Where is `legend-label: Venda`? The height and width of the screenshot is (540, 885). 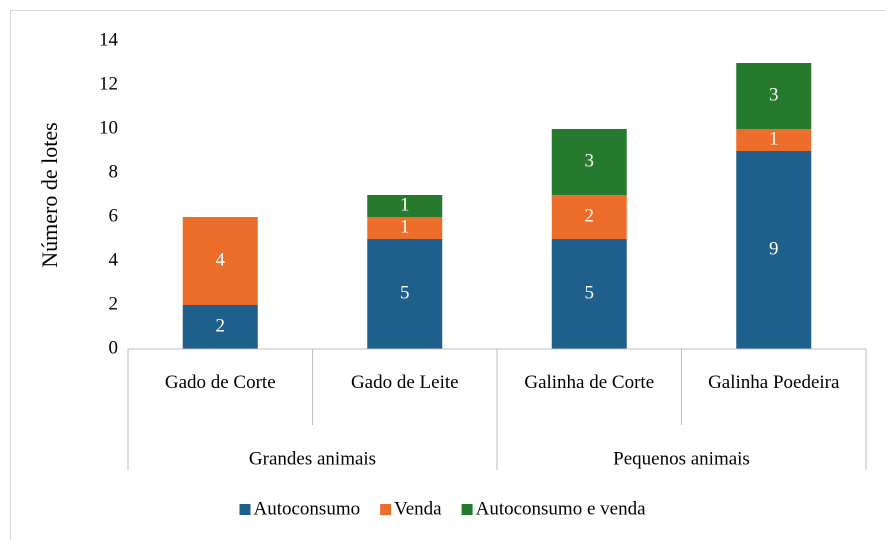
legend-label: Venda is located at coordinates (418, 508).